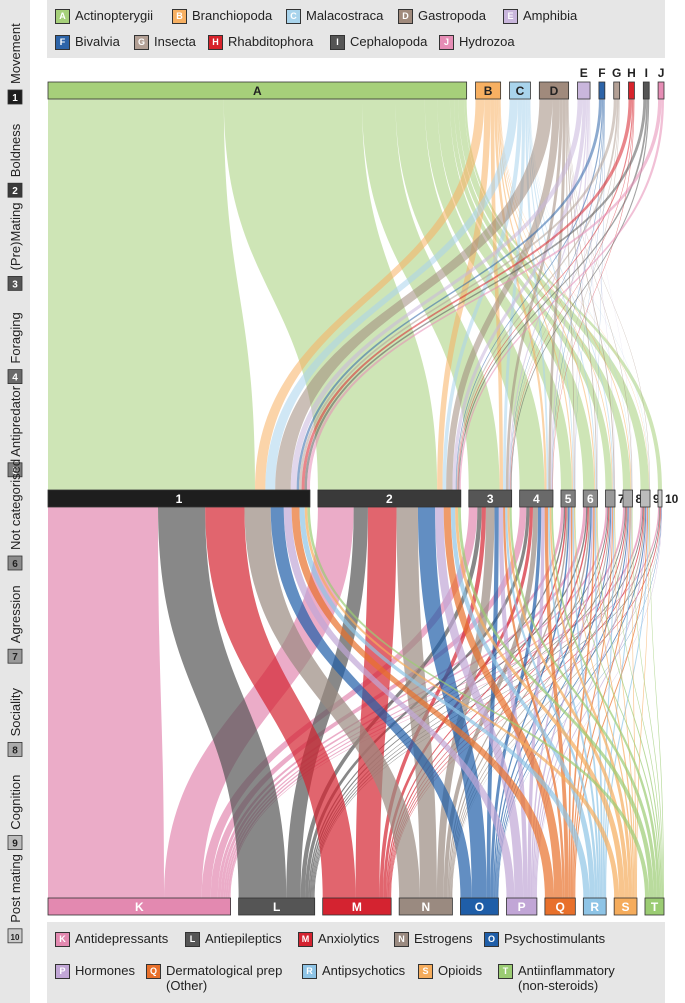 The image size is (685, 1003). Describe the element at coordinates (15, 236) in the screenshot. I see `behaviour-legend-label-3: (Pre)Mating` at that location.